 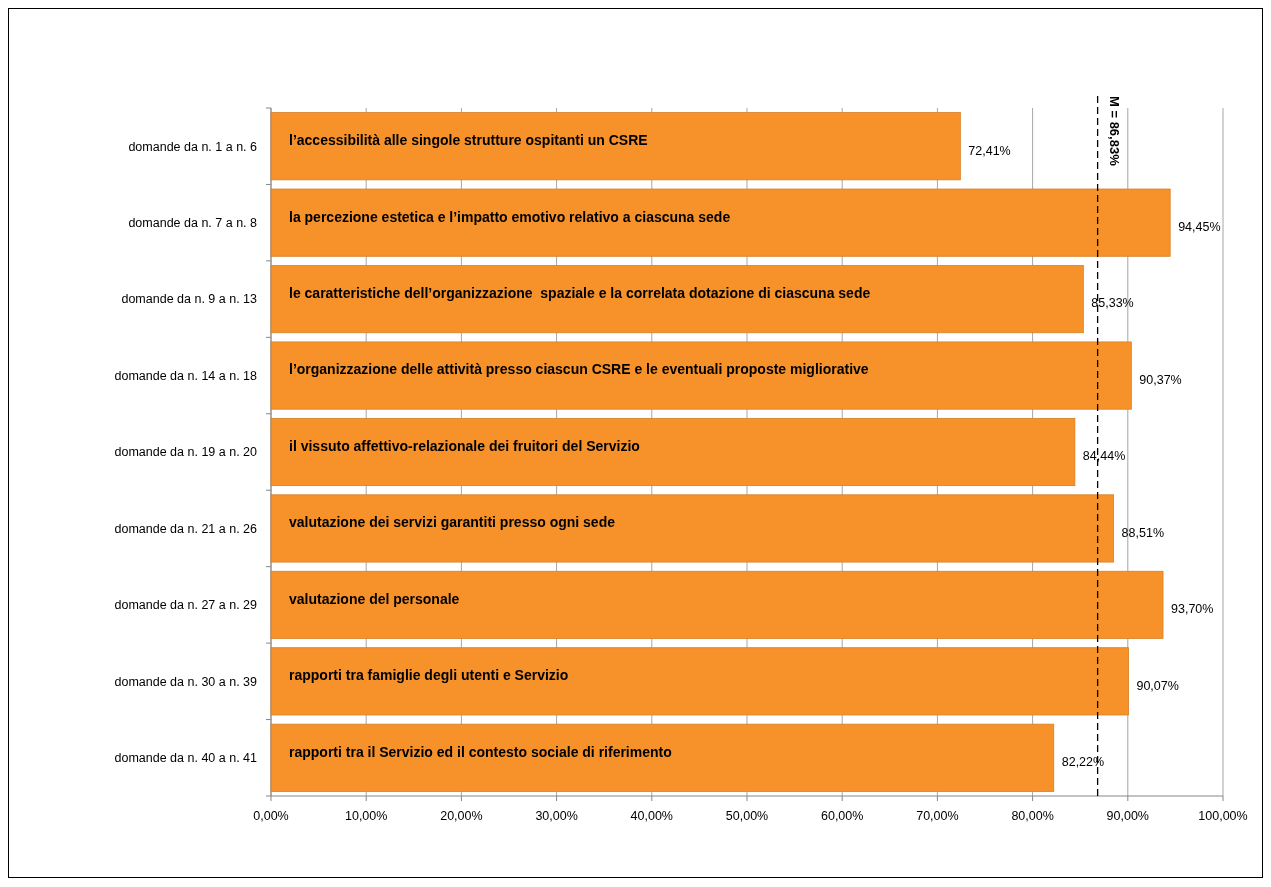 What do you see at coordinates (1112, 303) in the screenshot?
I see `data-label: 85,33%` at bounding box center [1112, 303].